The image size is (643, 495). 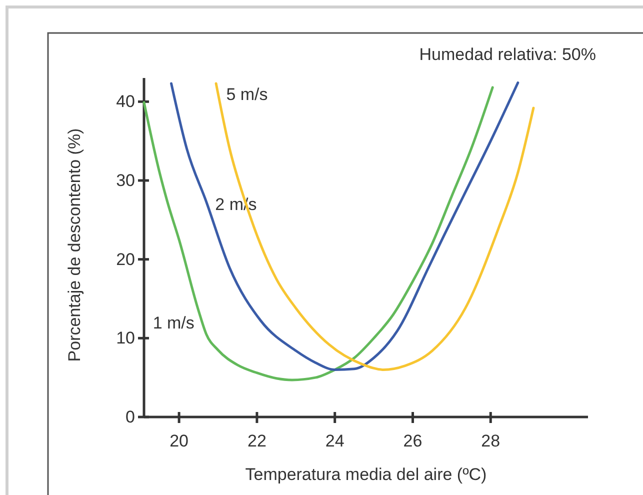 What do you see at coordinates (412, 440) in the screenshot?
I see `x-tick-label: 26` at bounding box center [412, 440].